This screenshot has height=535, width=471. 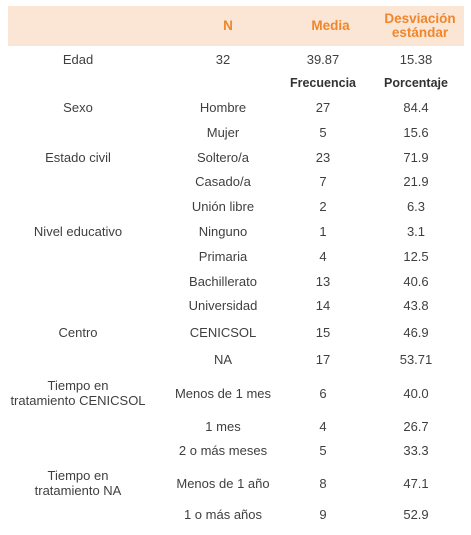 I want to click on table-row: Universidad 14 43.8, so click(x=236, y=306).